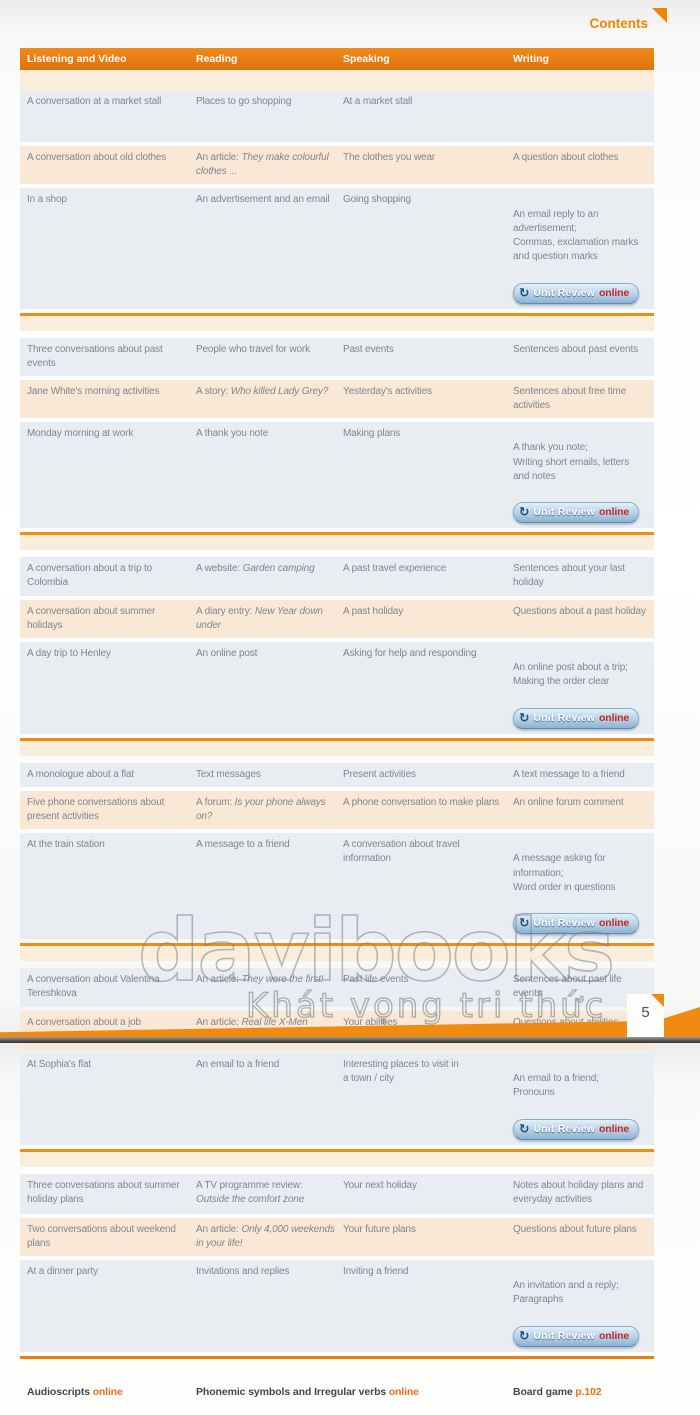 This screenshot has width=700, height=1415. What do you see at coordinates (101, 1236) in the screenshot?
I see `listening-cell: Two conversations about weekend plans` at bounding box center [101, 1236].